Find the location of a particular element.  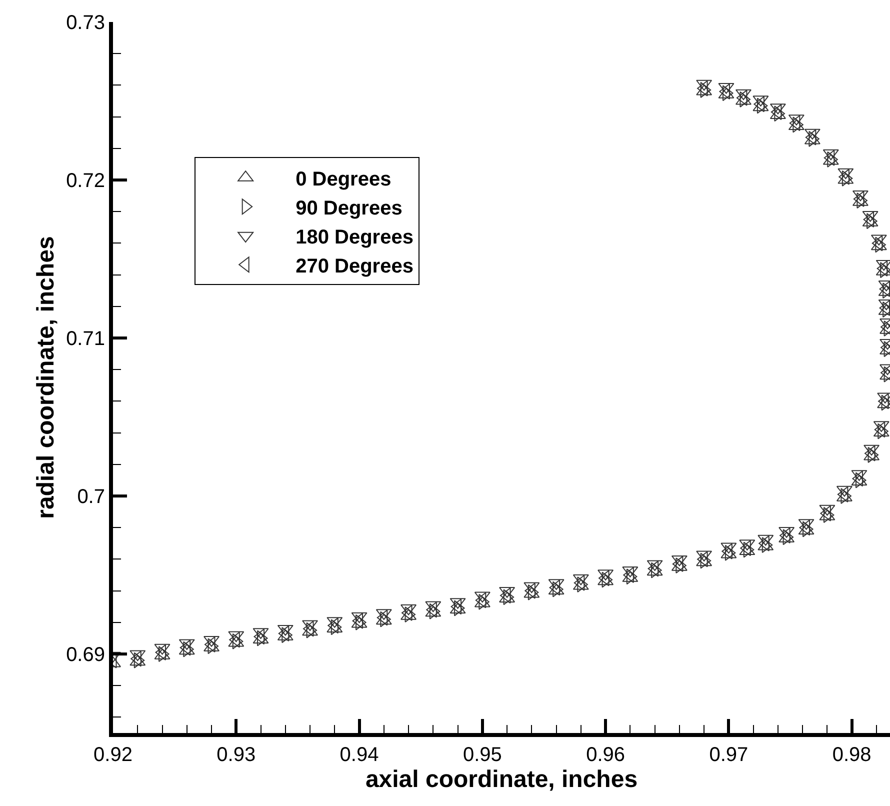

y-tick-label: 0.7 is located at coordinates (91, 497).